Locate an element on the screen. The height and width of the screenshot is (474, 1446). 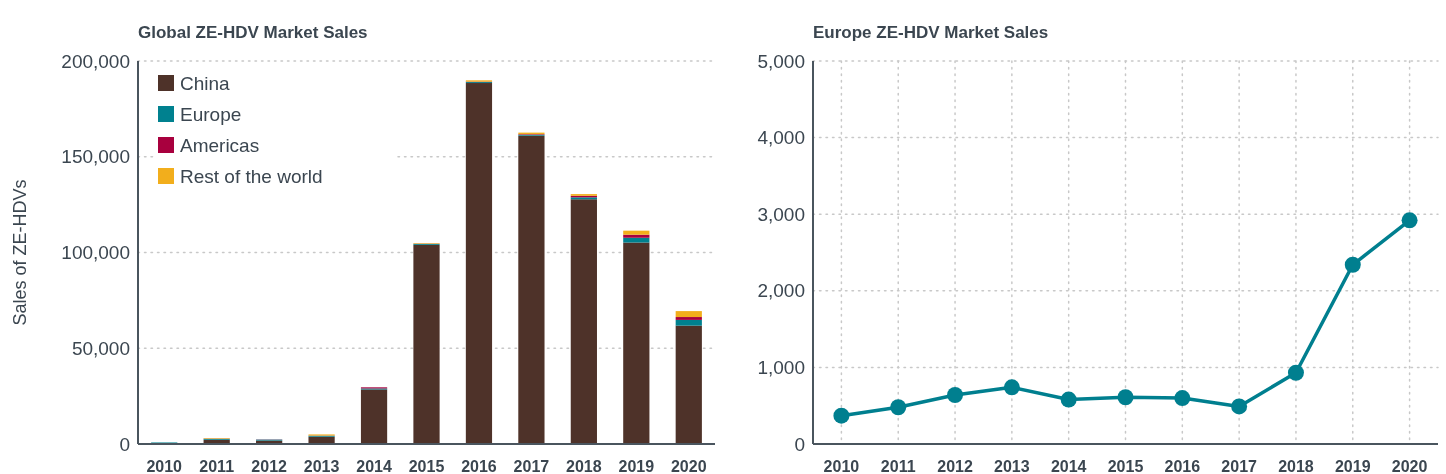
y-axis-title: Sales of ZE-HDVs is located at coordinates (20, 252).